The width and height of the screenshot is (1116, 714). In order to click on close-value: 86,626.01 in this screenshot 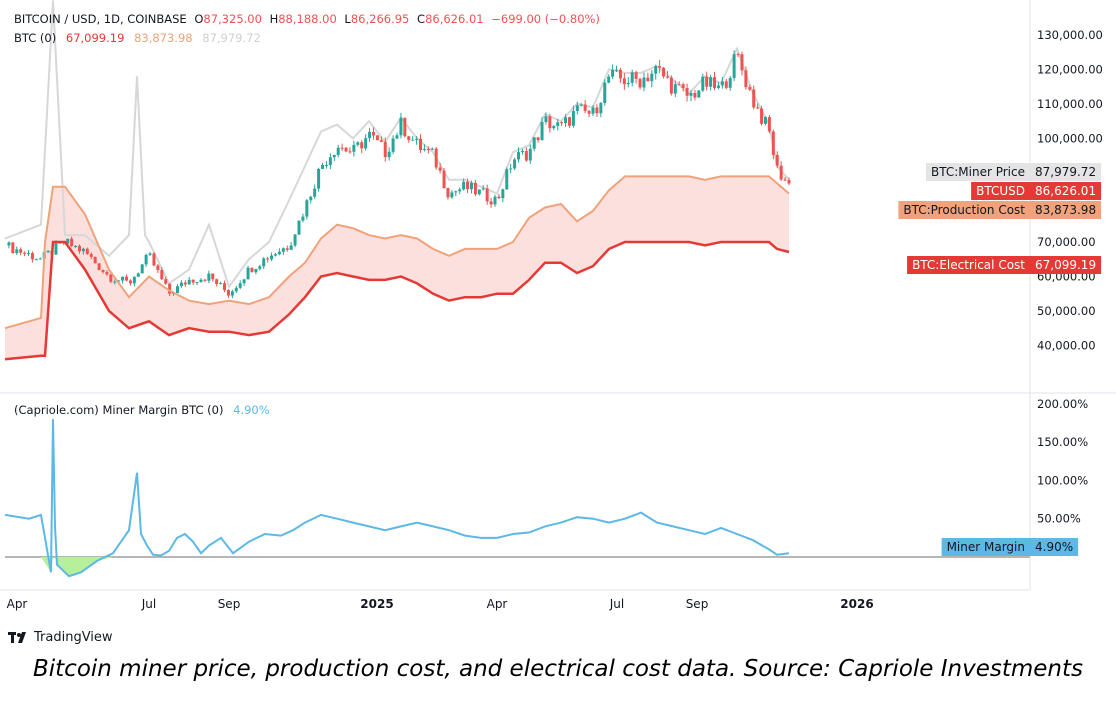, I will do `click(454, 19)`.